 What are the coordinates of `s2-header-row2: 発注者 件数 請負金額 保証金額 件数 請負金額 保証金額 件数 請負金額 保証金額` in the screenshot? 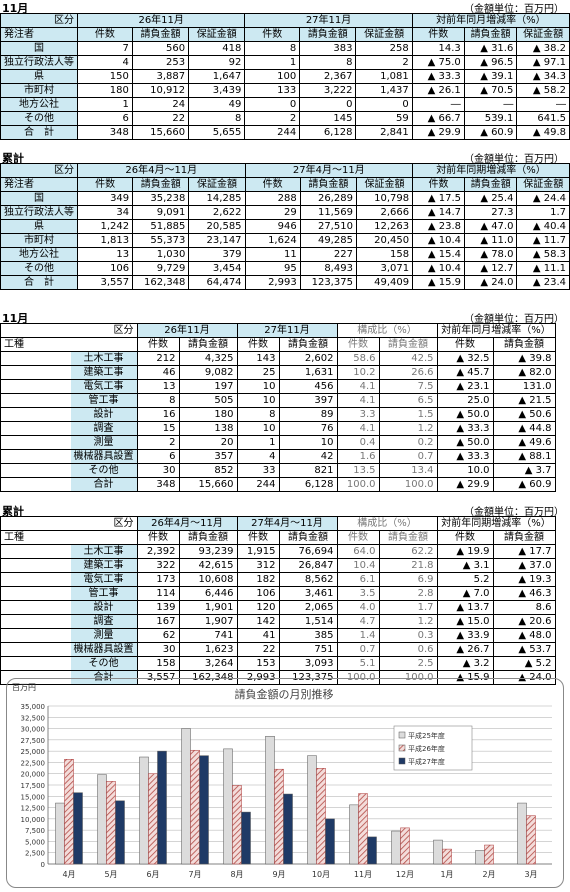 It's located at (285, 184).